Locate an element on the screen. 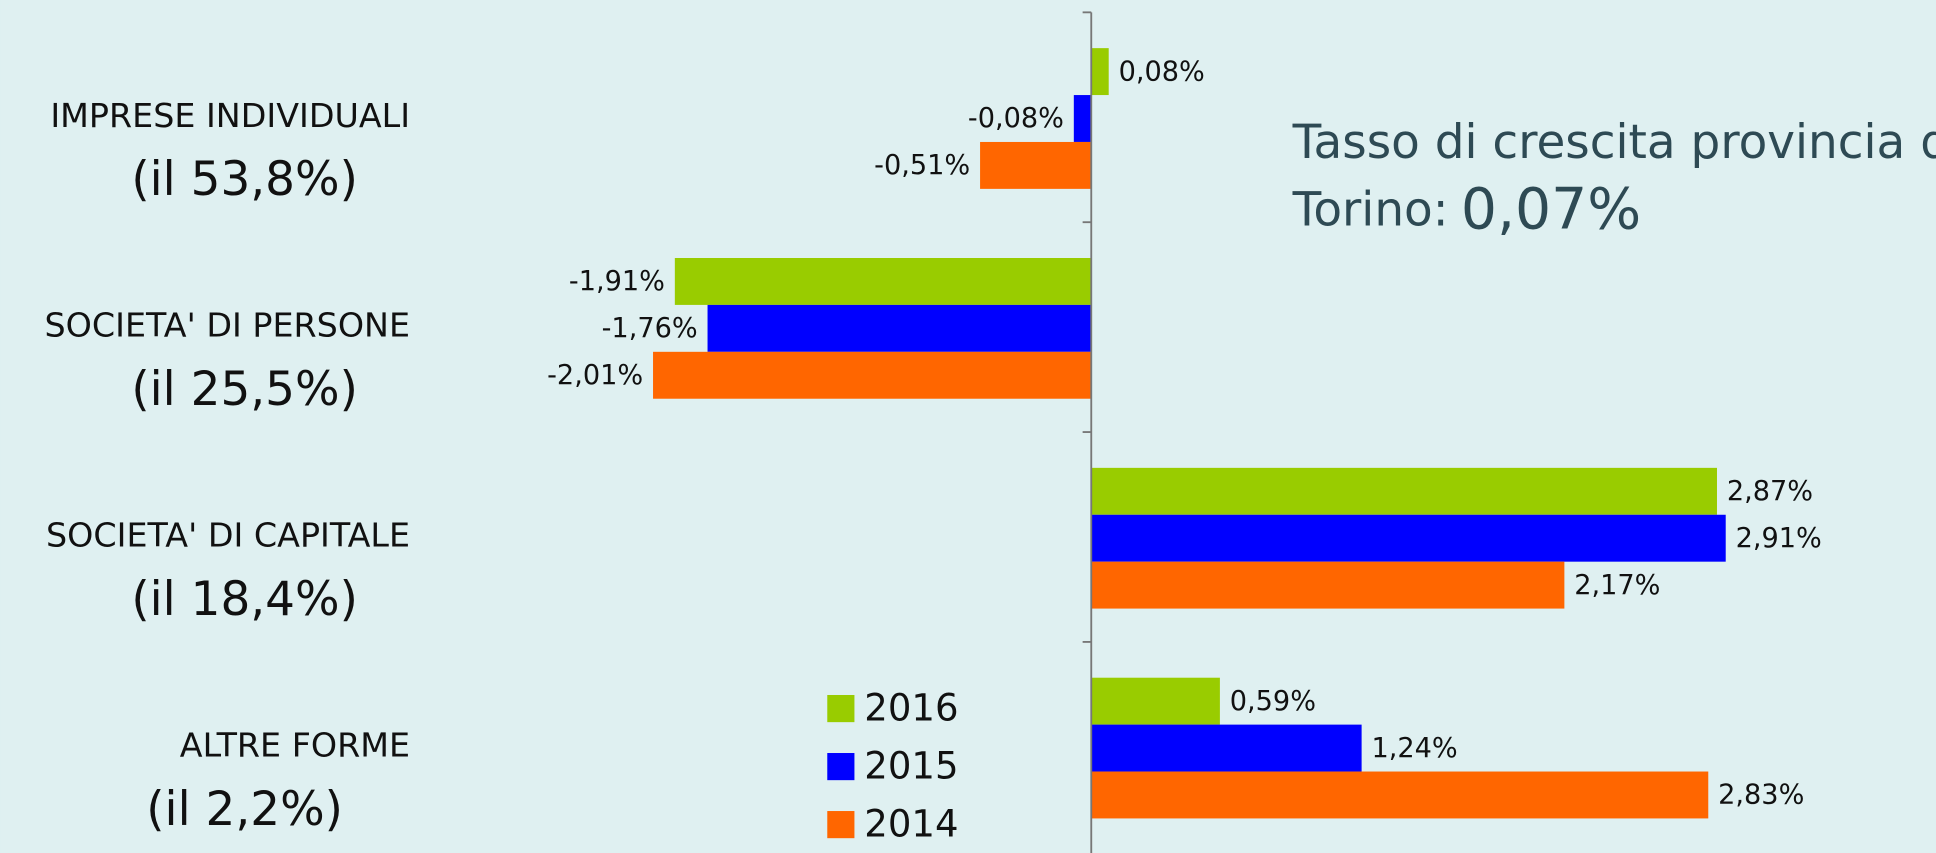  value-label: 1,24% is located at coordinates (1414, 748).